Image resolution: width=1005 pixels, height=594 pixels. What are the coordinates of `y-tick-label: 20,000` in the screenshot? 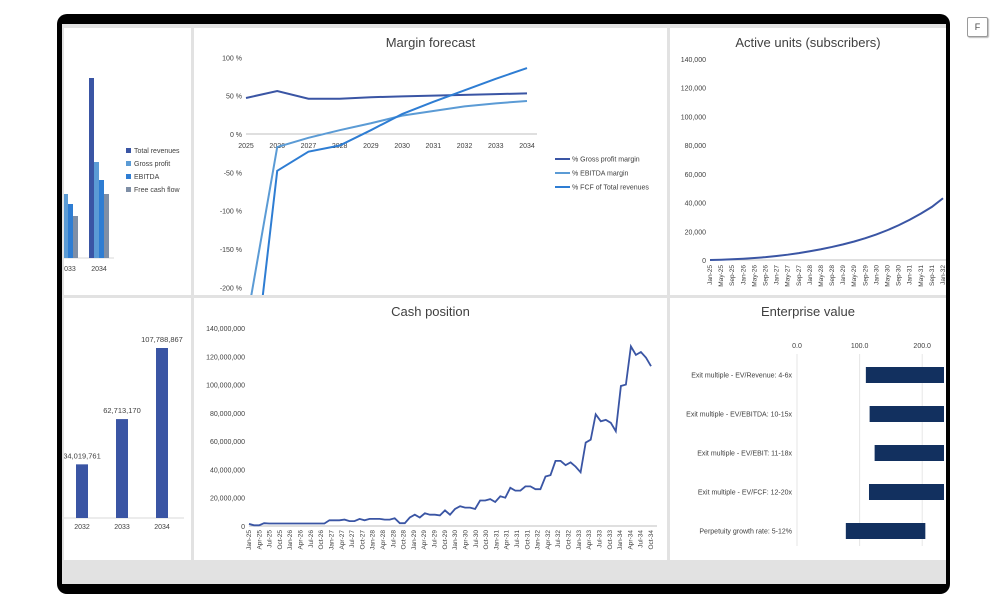 It's located at (696, 232).